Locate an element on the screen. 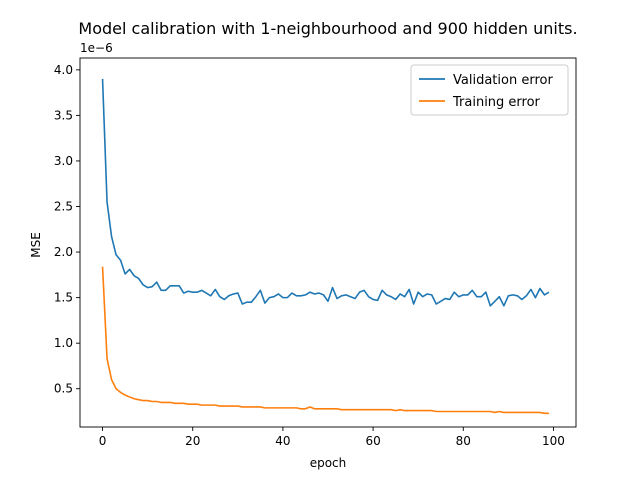  y-tick-label: 1.5 is located at coordinates (63, 298).